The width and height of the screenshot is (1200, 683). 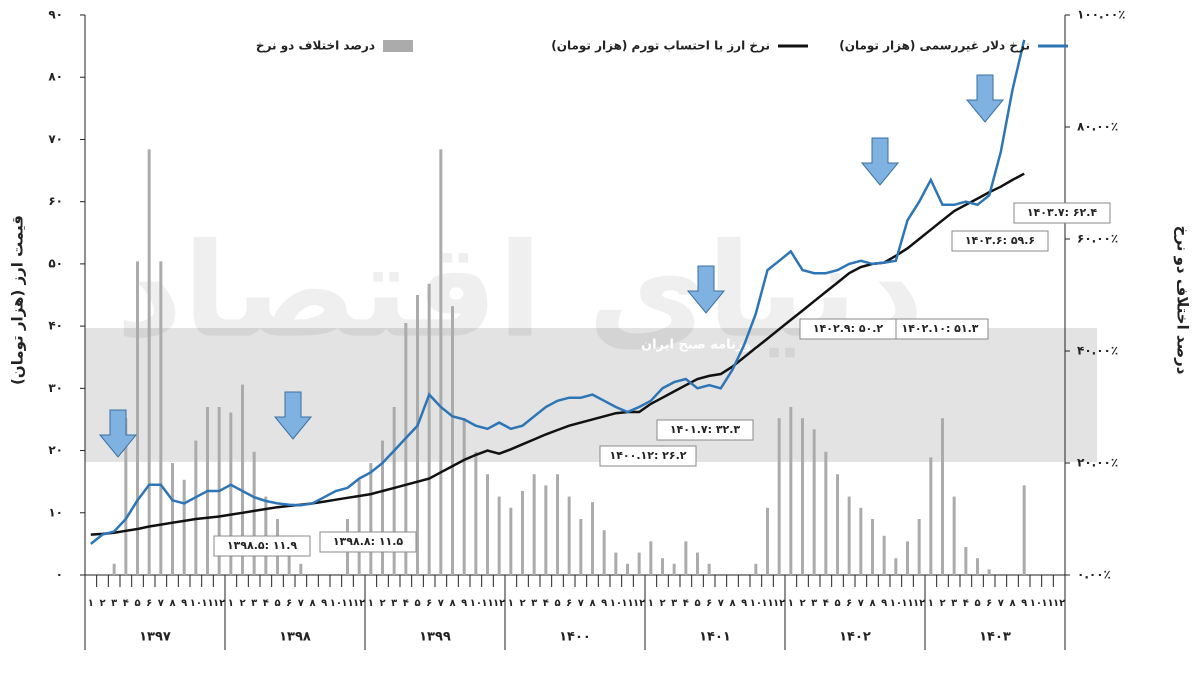 I want to click on annotation: ۱۴۰۰.۱۲: ۲۶.۲, so click(x=647, y=455).